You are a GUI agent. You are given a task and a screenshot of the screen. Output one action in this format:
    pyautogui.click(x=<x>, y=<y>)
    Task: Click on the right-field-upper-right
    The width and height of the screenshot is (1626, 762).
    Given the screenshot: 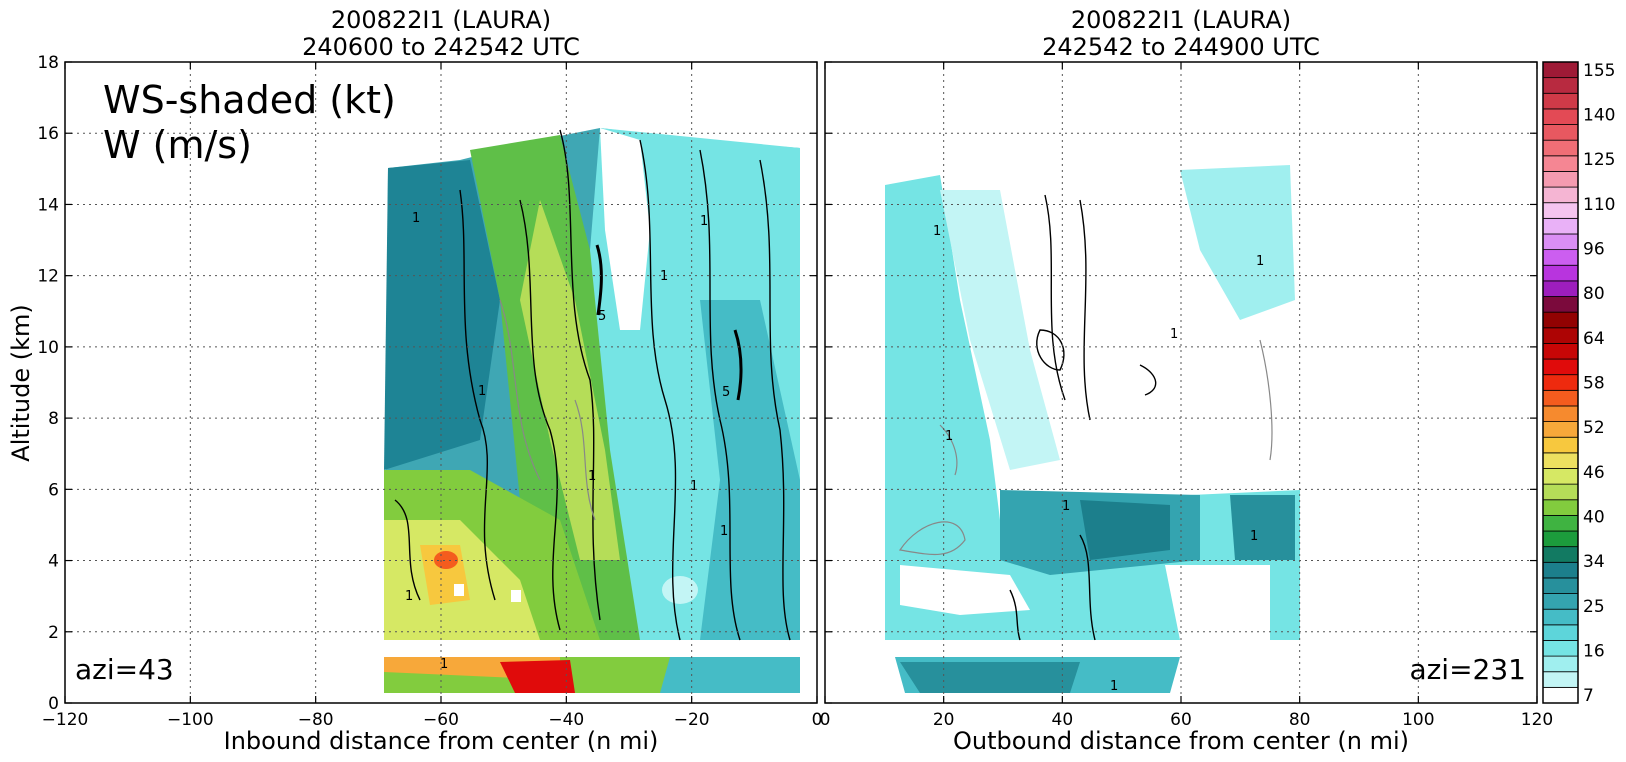 What is the action you would take?
    pyautogui.click(x=1237, y=242)
    